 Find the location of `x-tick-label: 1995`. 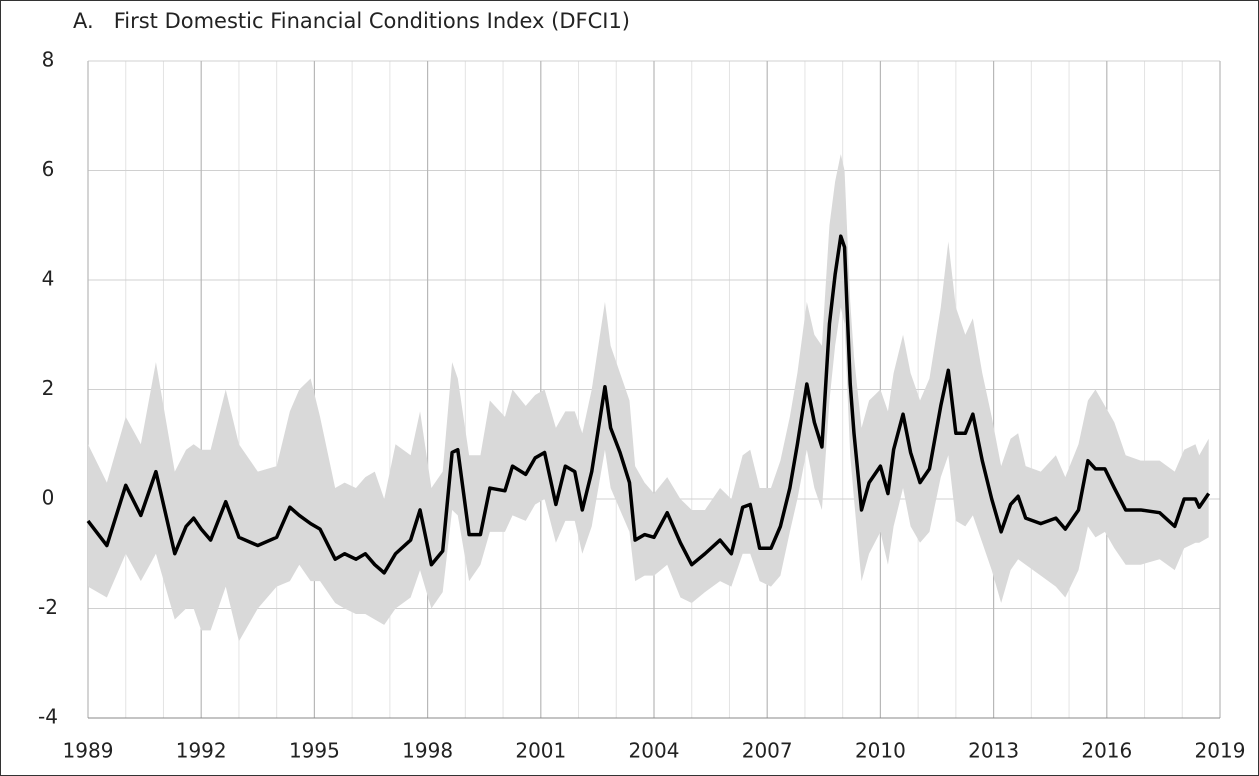

x-tick-label: 1995 is located at coordinates (314, 751).